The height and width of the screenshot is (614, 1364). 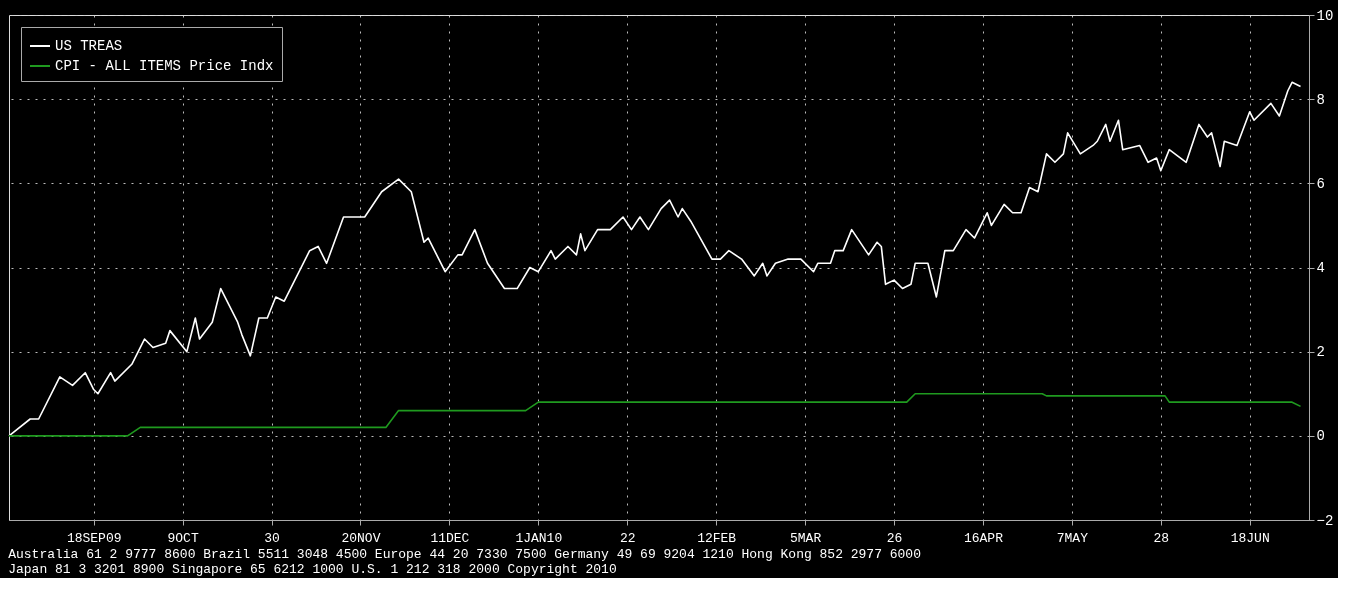 I want to click on y-tick-label: 6, so click(x=1320, y=183).